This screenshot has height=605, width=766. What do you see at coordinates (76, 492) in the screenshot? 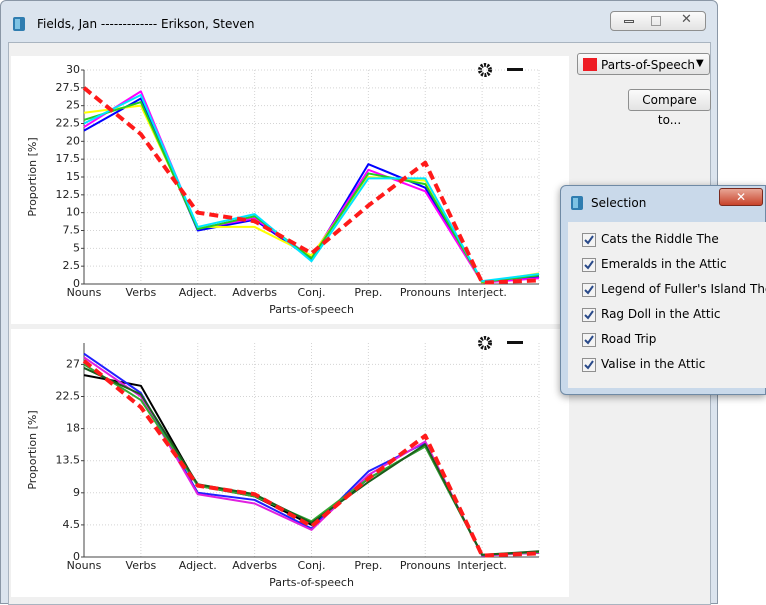
I see `y-tick-label: 9` at bounding box center [76, 492].